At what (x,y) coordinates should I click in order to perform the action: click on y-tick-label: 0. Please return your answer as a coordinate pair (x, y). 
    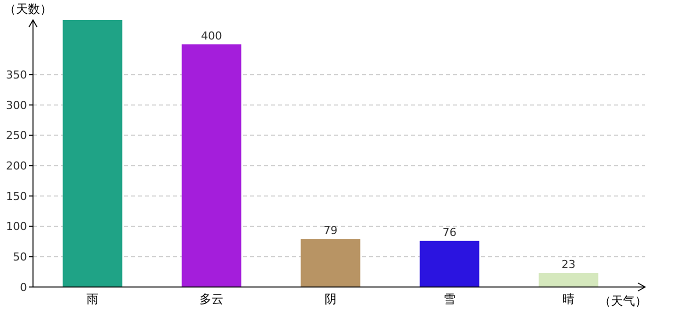
    Looking at the image, I should click on (23, 287).